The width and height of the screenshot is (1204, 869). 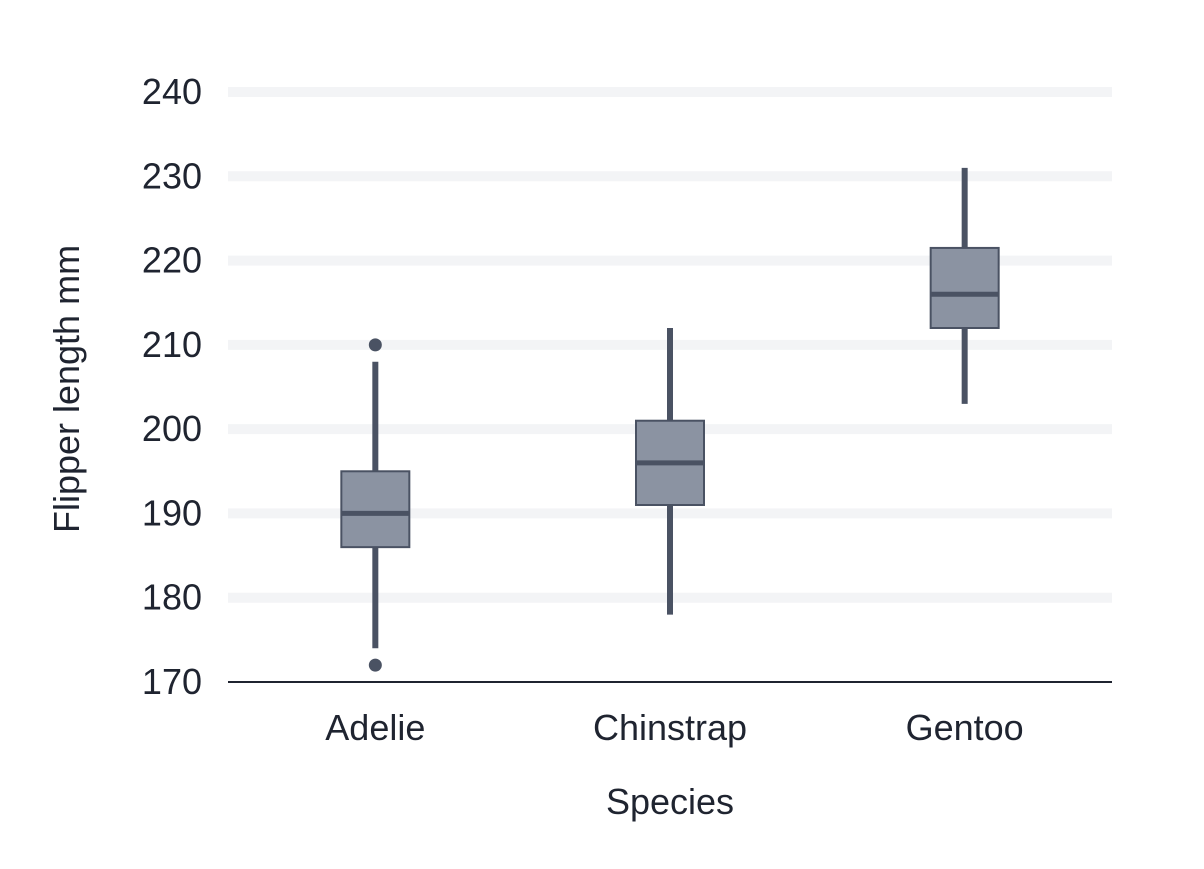 I want to click on x-tick-label: Adelie, so click(x=375, y=727).